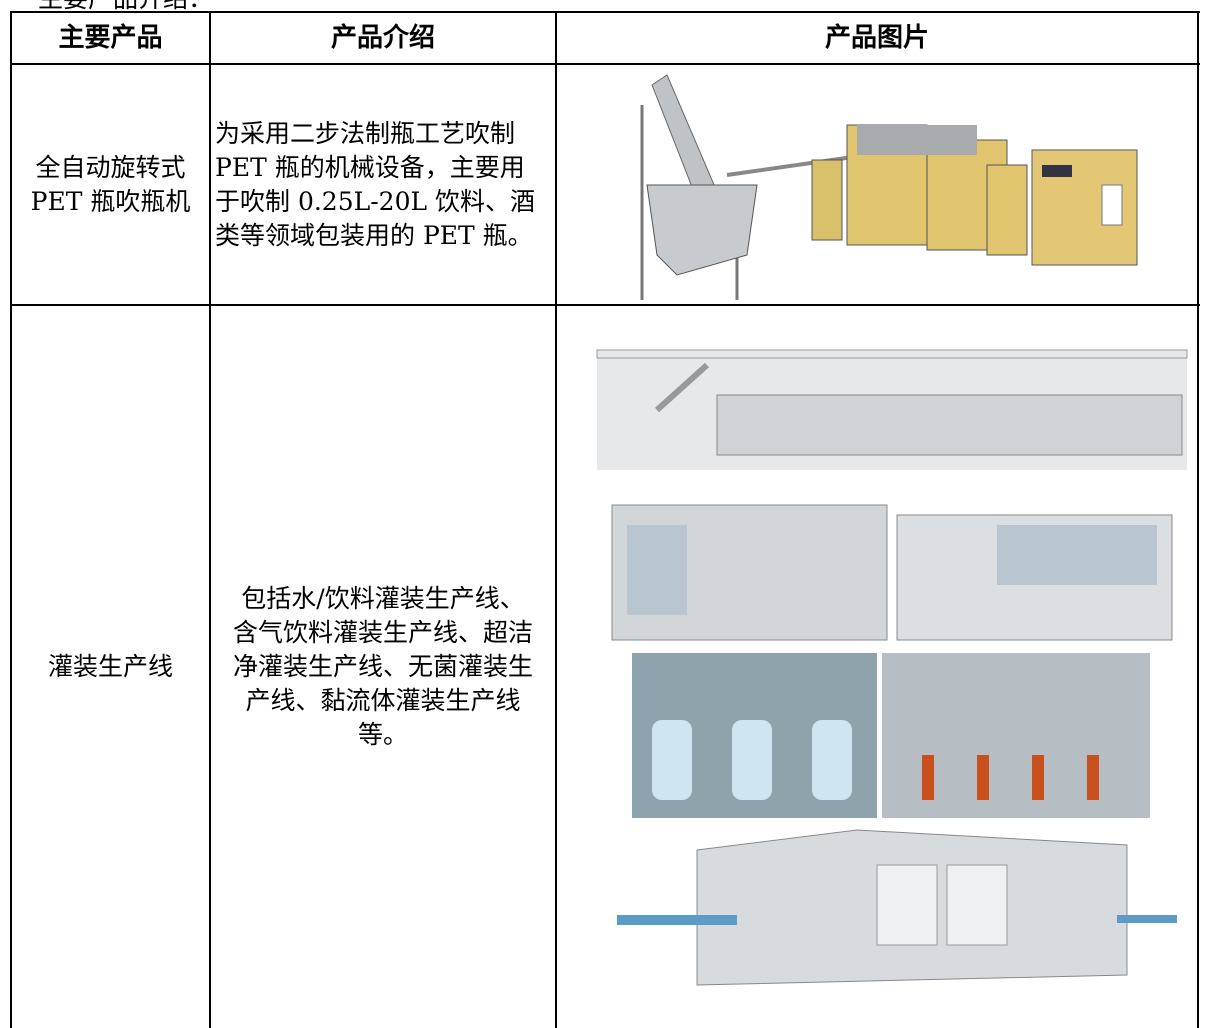 This screenshot has height=1028, width=1209. I want to click on heading: 主要产品介绍：, so click(125, 8).